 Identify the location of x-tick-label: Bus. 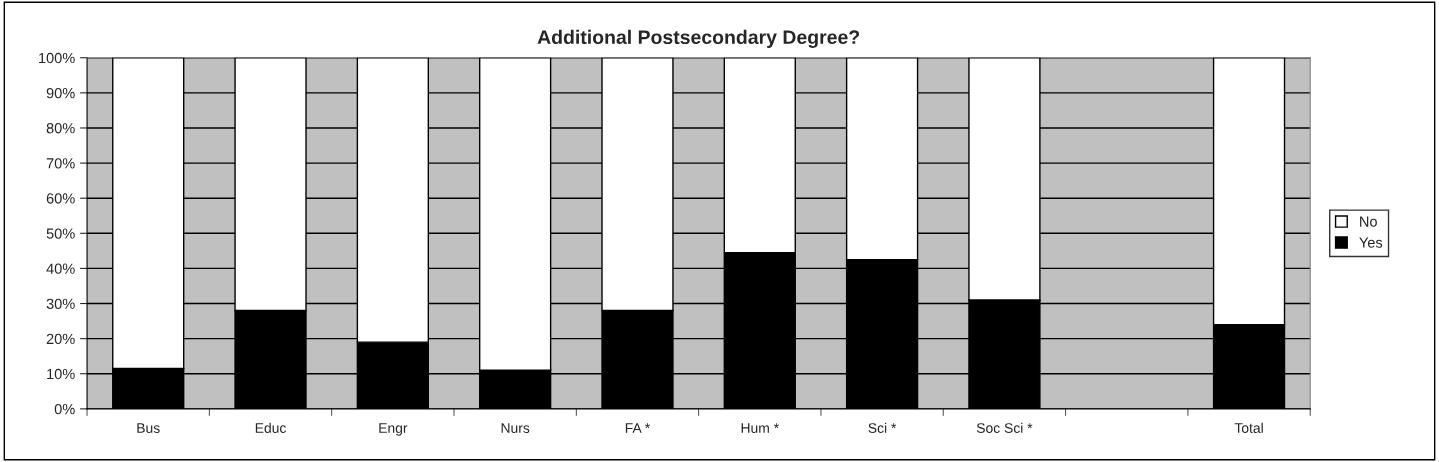
(148, 428).